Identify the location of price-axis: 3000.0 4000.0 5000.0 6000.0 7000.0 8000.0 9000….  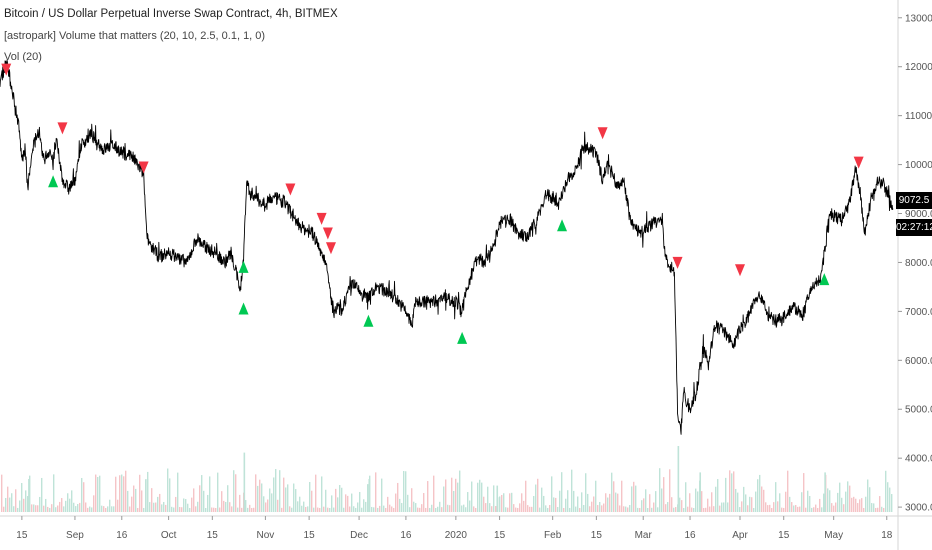
(915, 263).